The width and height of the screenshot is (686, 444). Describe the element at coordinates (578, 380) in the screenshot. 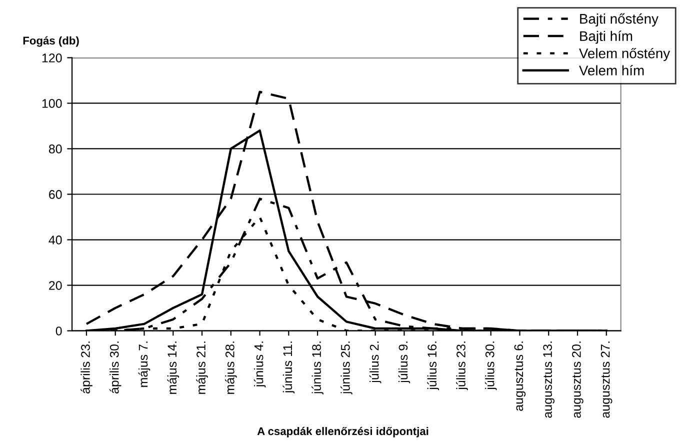

I see `x-tick-label: augusztus 20.` at that location.